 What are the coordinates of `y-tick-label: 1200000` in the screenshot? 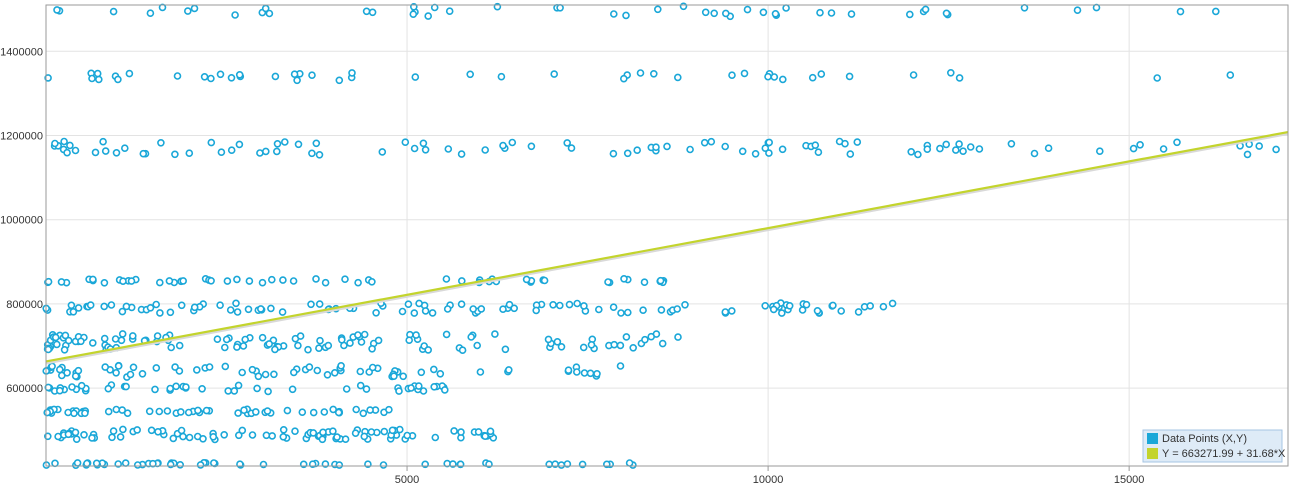 It's located at (21, 137).